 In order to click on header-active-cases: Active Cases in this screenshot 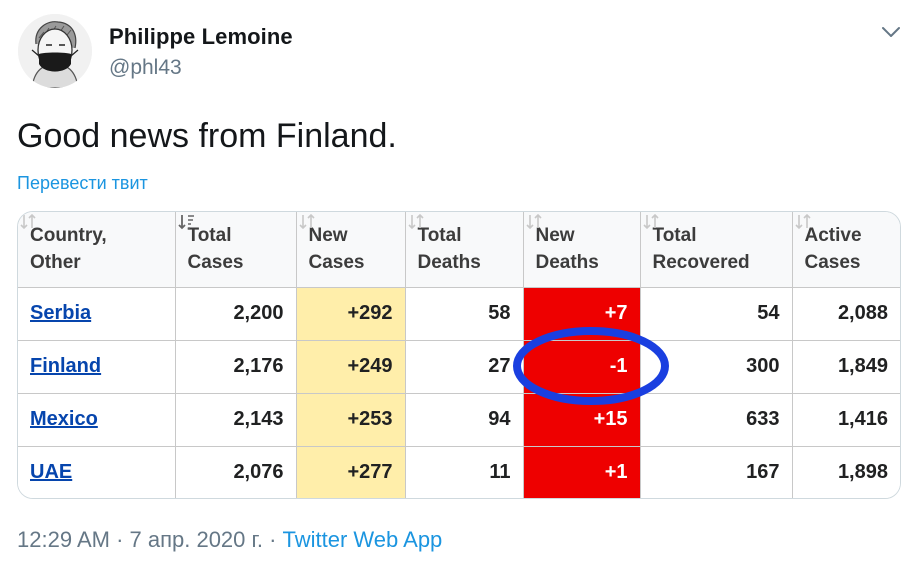, I will do `click(845, 250)`.